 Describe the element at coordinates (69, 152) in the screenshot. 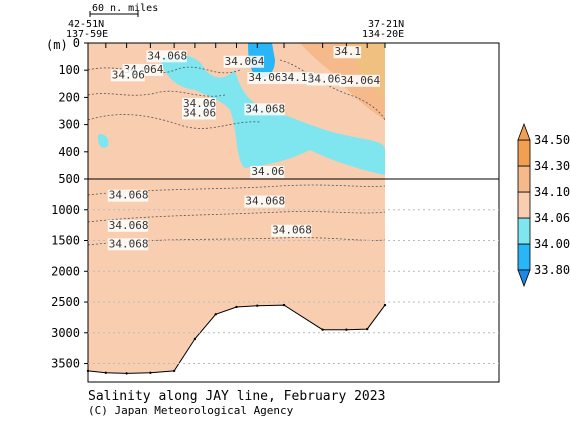

I see `y-tick-label: 400` at that location.